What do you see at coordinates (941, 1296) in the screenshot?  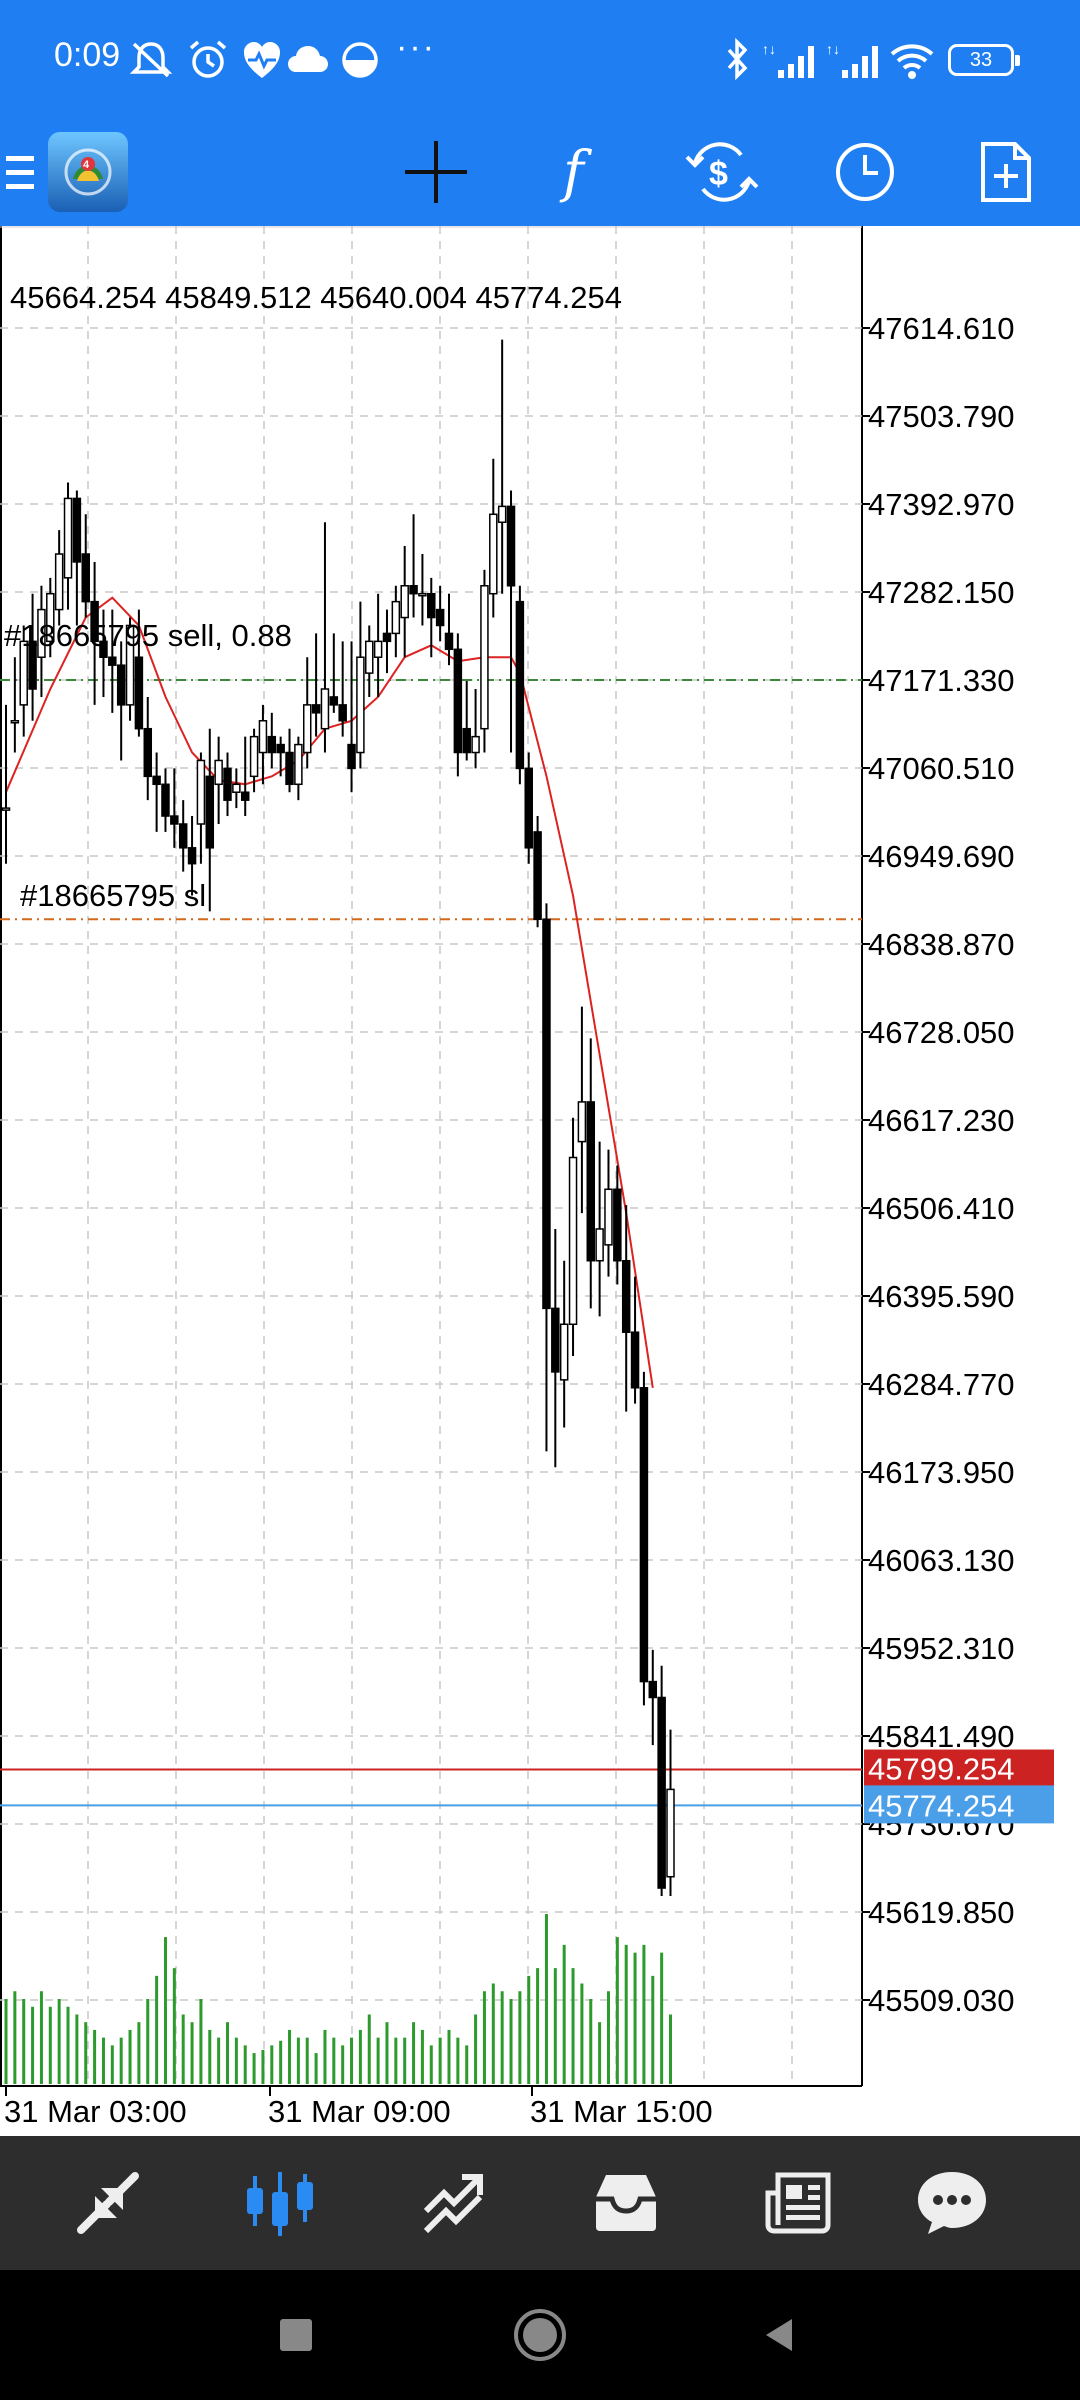 I see `price-label: 46395.590` at bounding box center [941, 1296].